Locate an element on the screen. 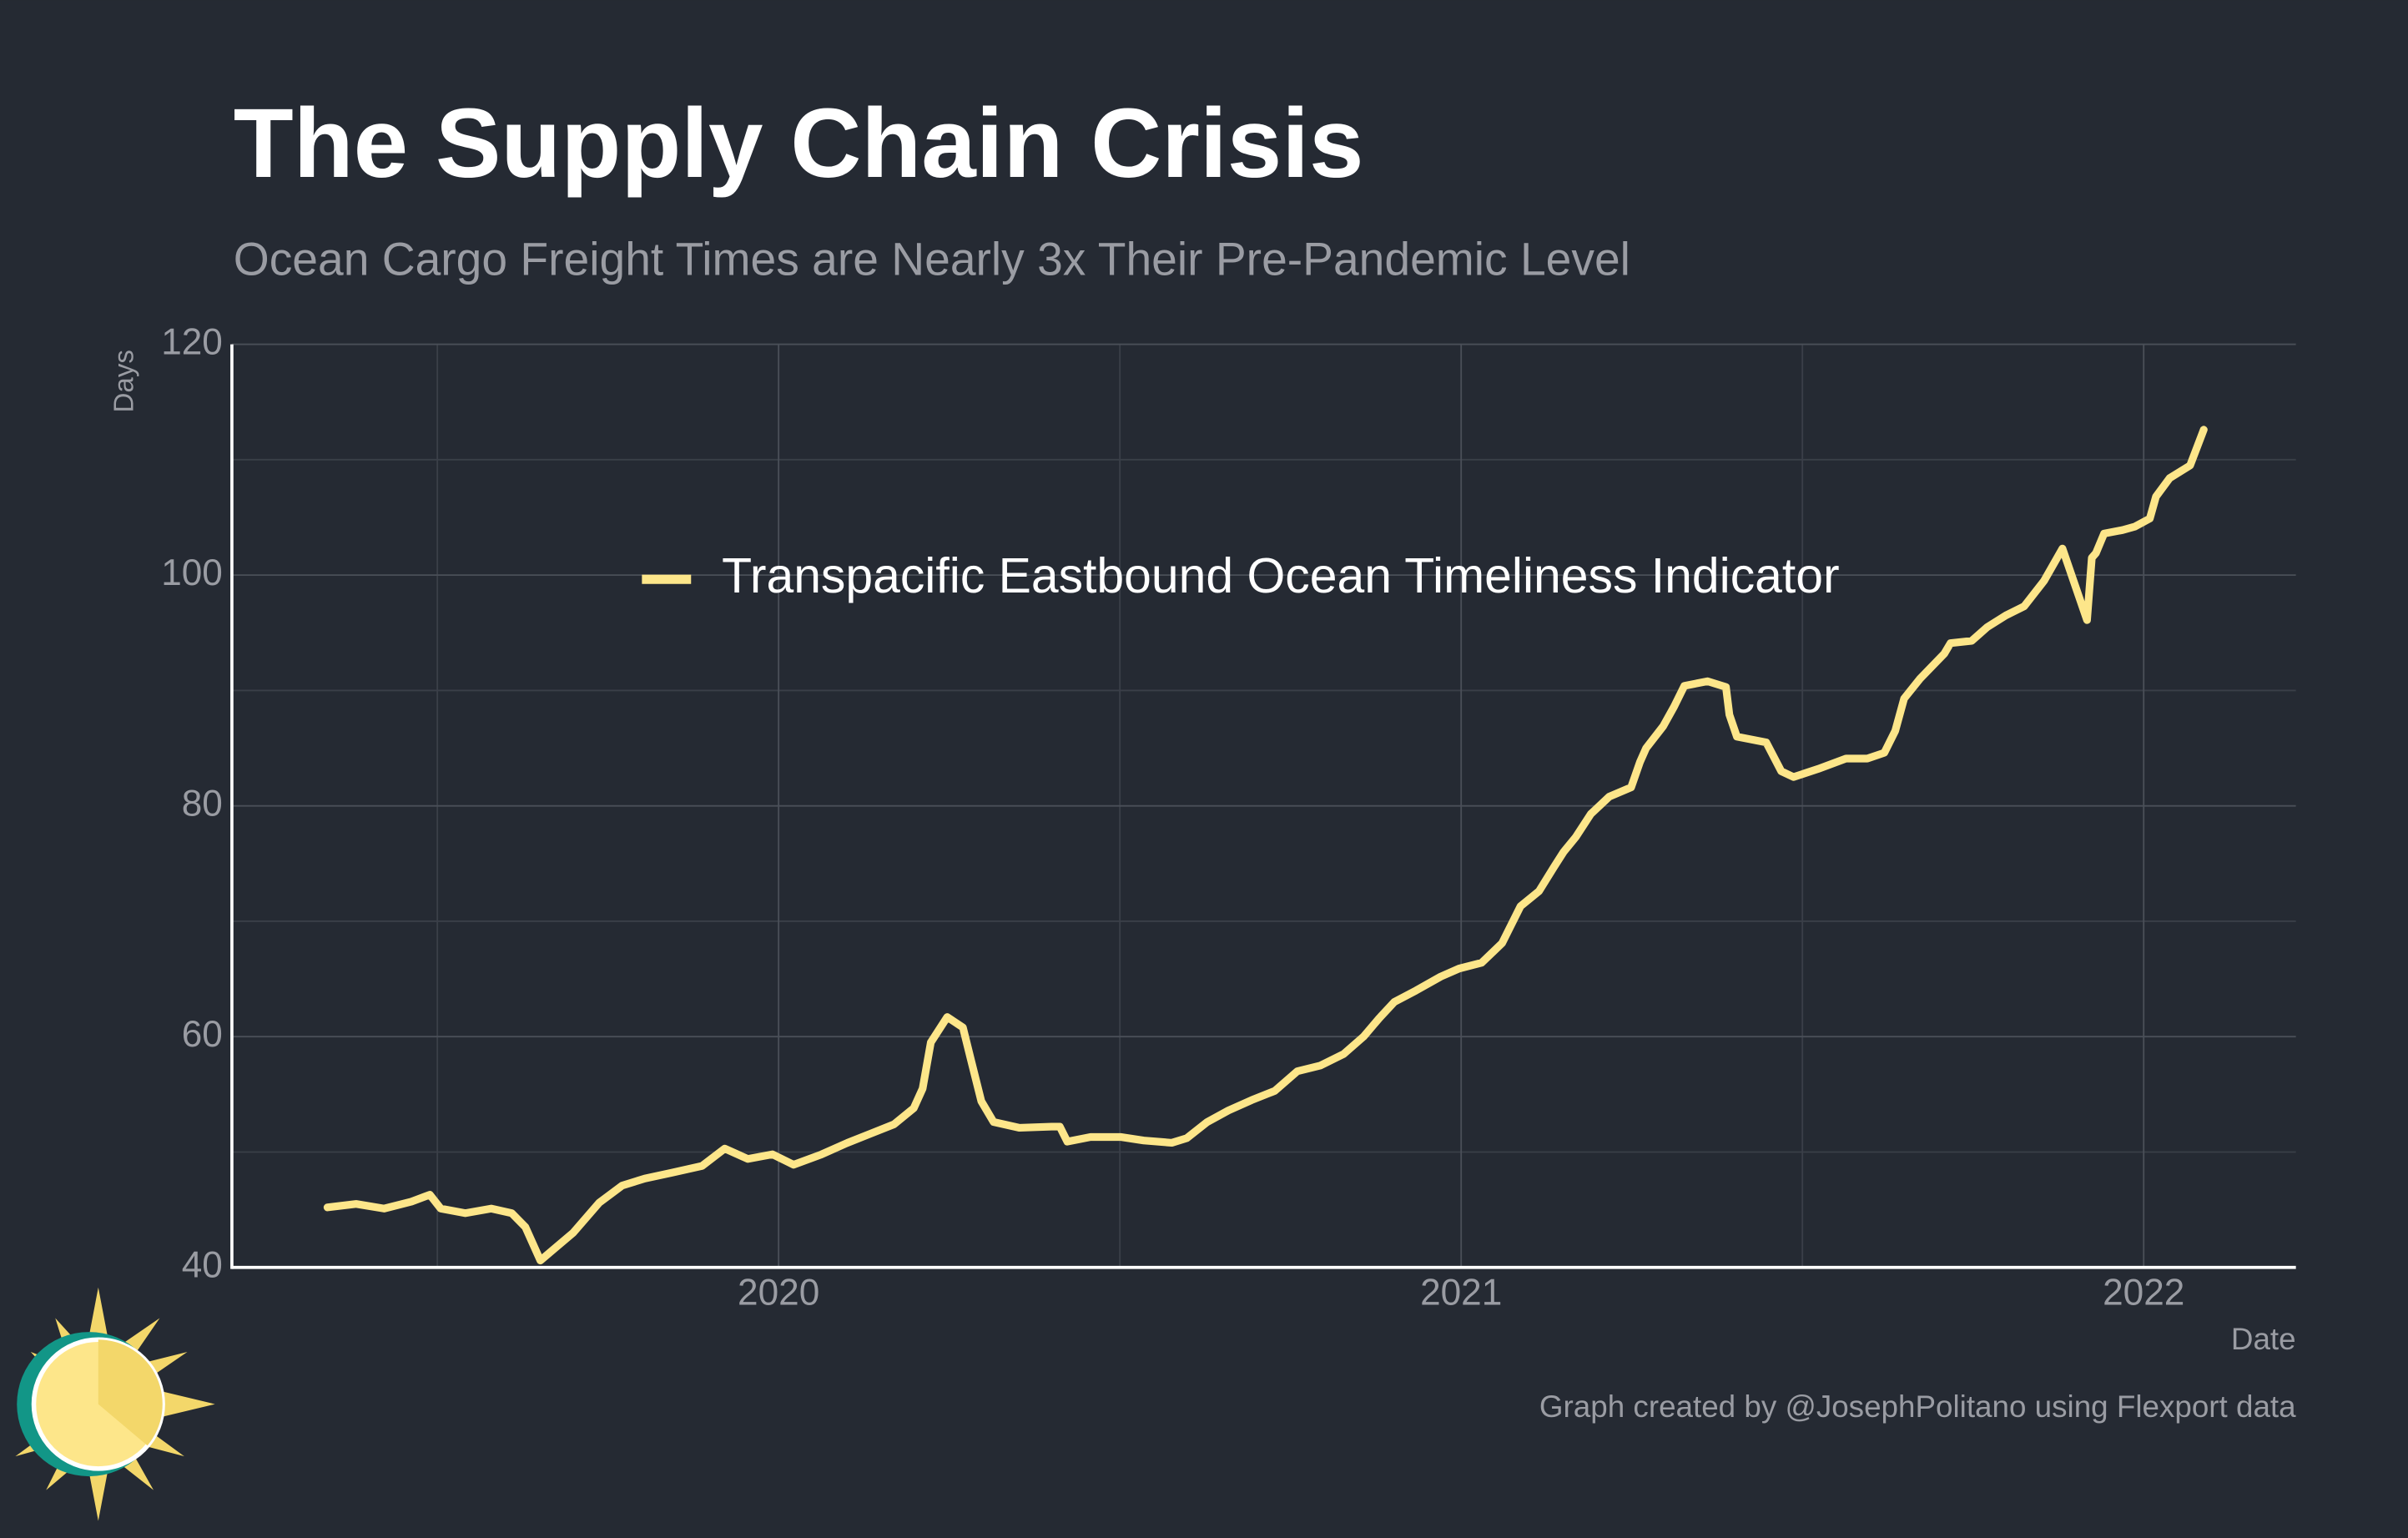 This screenshot has width=2408, height=1538. x-tick-label: 2021 is located at coordinates (1461, 1293).